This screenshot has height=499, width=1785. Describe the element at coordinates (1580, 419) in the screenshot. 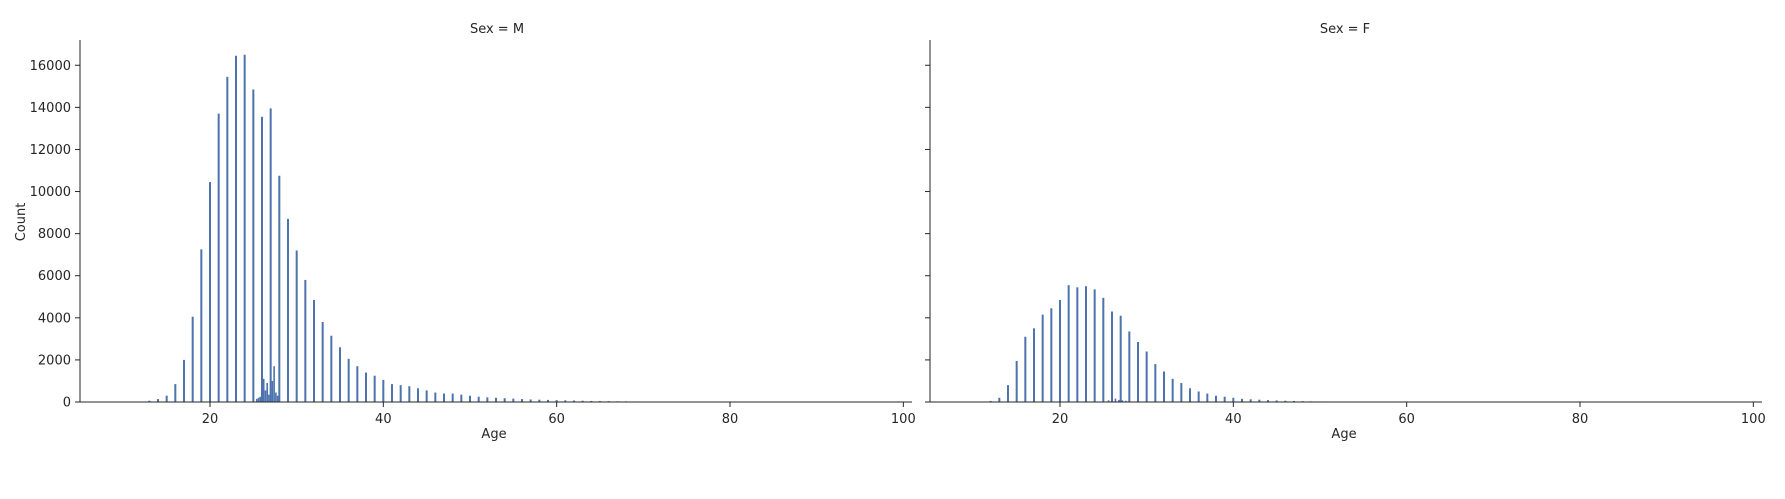

I see `x-tick-label: 80` at that location.